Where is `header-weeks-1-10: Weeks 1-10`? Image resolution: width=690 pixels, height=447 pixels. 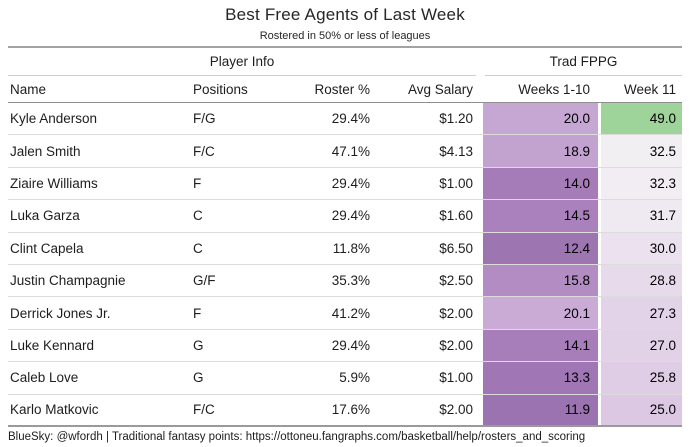
header-weeks-1-10: Weeks 1-10 is located at coordinates (540, 89).